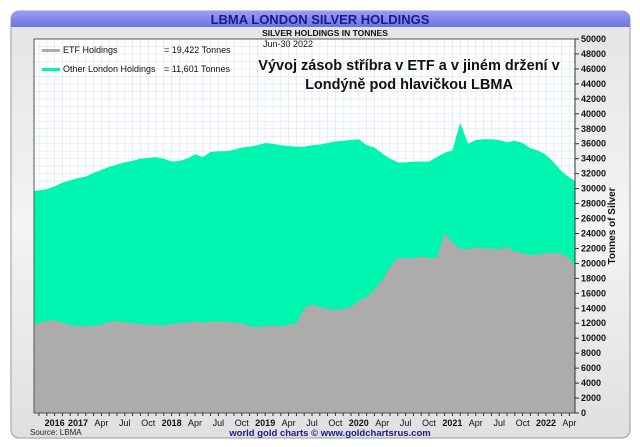 The width and height of the screenshot is (640, 447). I want to click on x-tick-label: 2017, so click(78, 423).